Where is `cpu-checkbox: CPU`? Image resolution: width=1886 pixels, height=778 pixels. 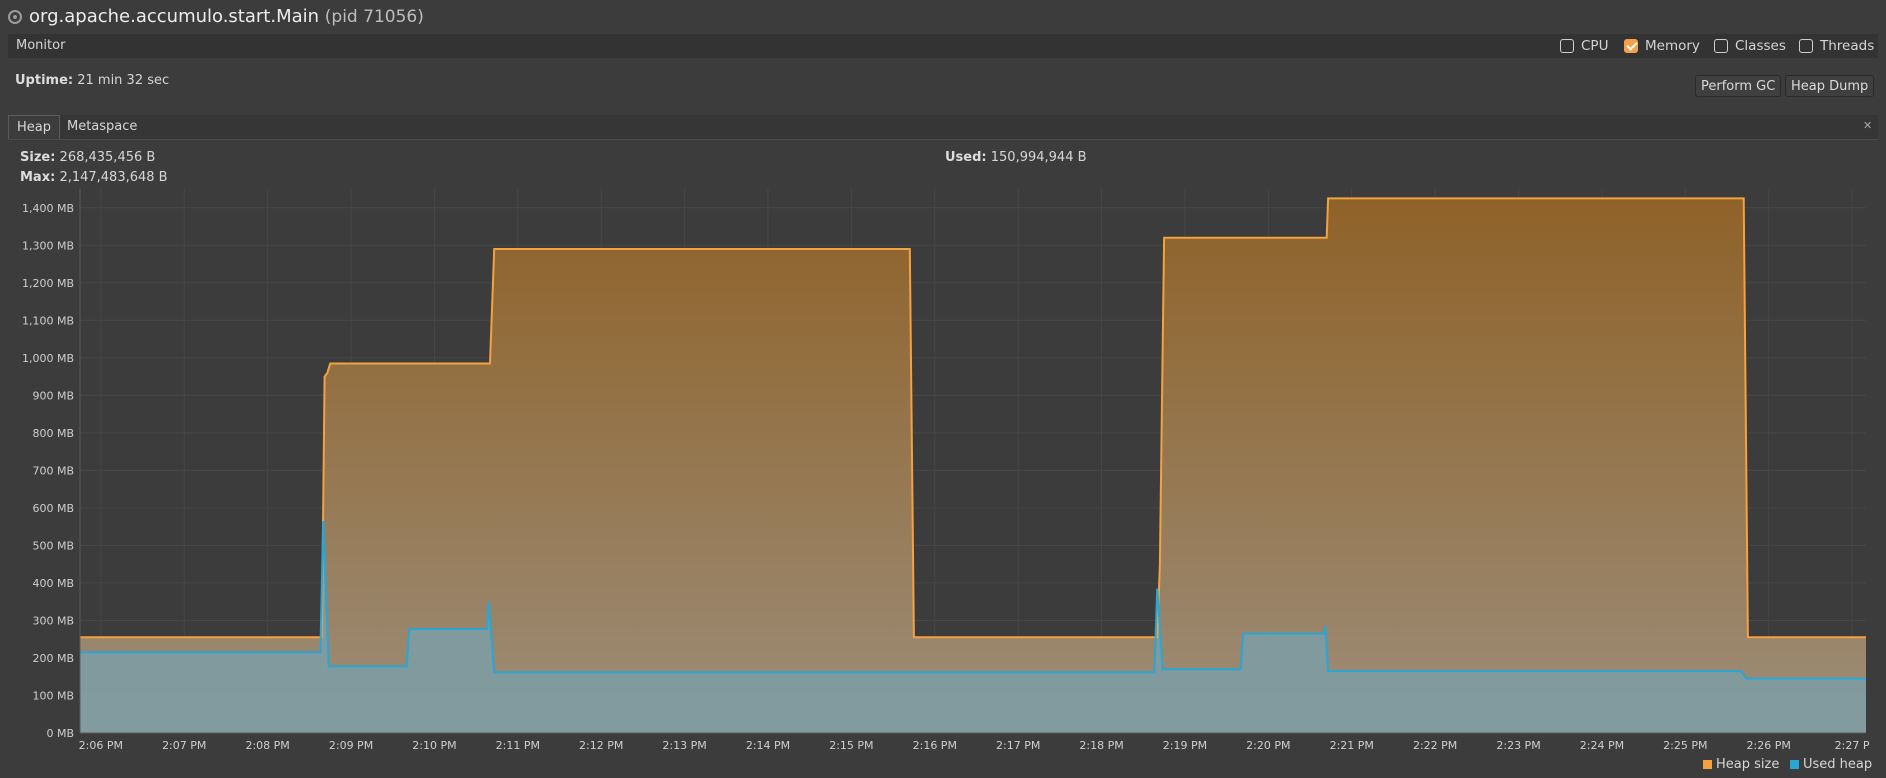
cpu-checkbox: CPU is located at coordinates (1584, 46).